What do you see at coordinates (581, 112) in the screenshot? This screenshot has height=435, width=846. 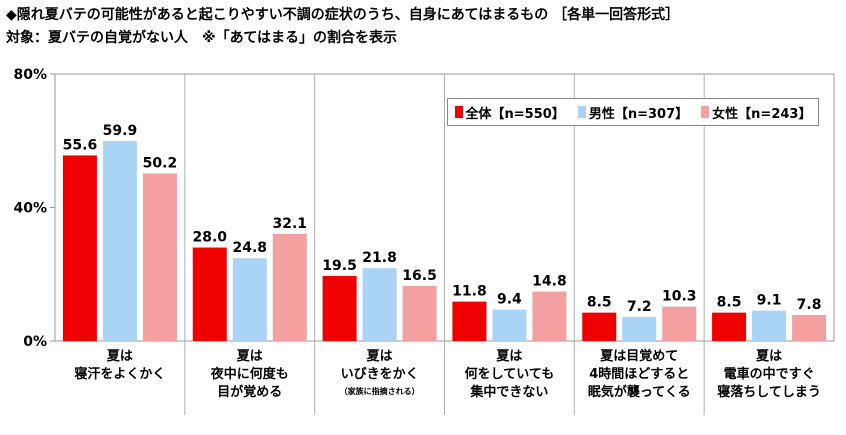 I see `legend-swatch-male` at bounding box center [581, 112].